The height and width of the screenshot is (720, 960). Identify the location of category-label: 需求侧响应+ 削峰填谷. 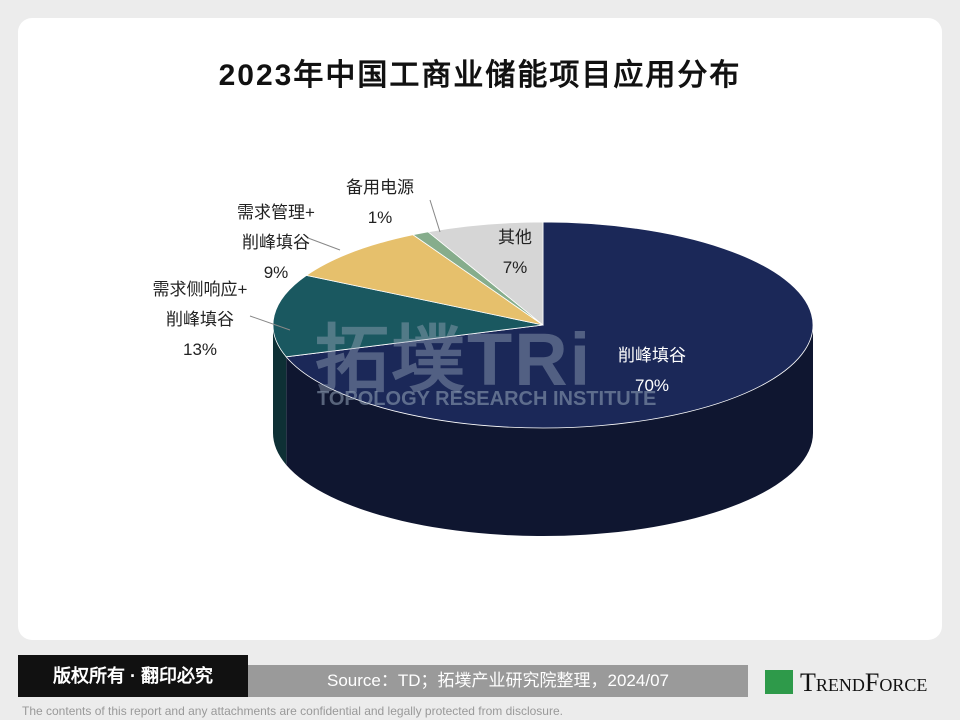
(200, 304).